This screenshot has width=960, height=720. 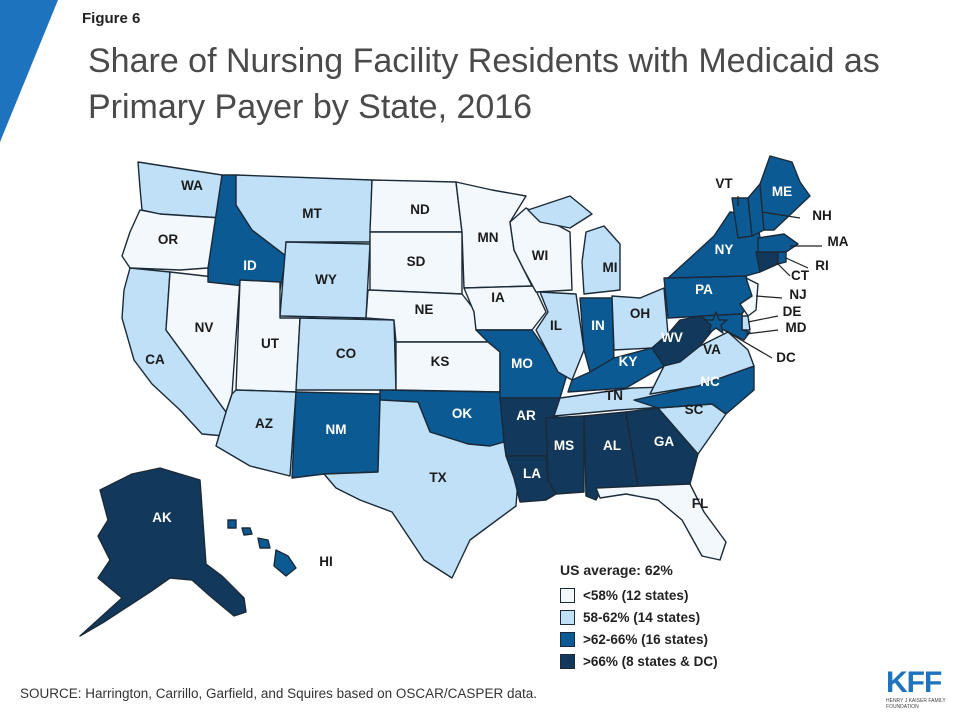 What do you see at coordinates (838, 241) in the screenshot?
I see `state-label-MA: MA` at bounding box center [838, 241].